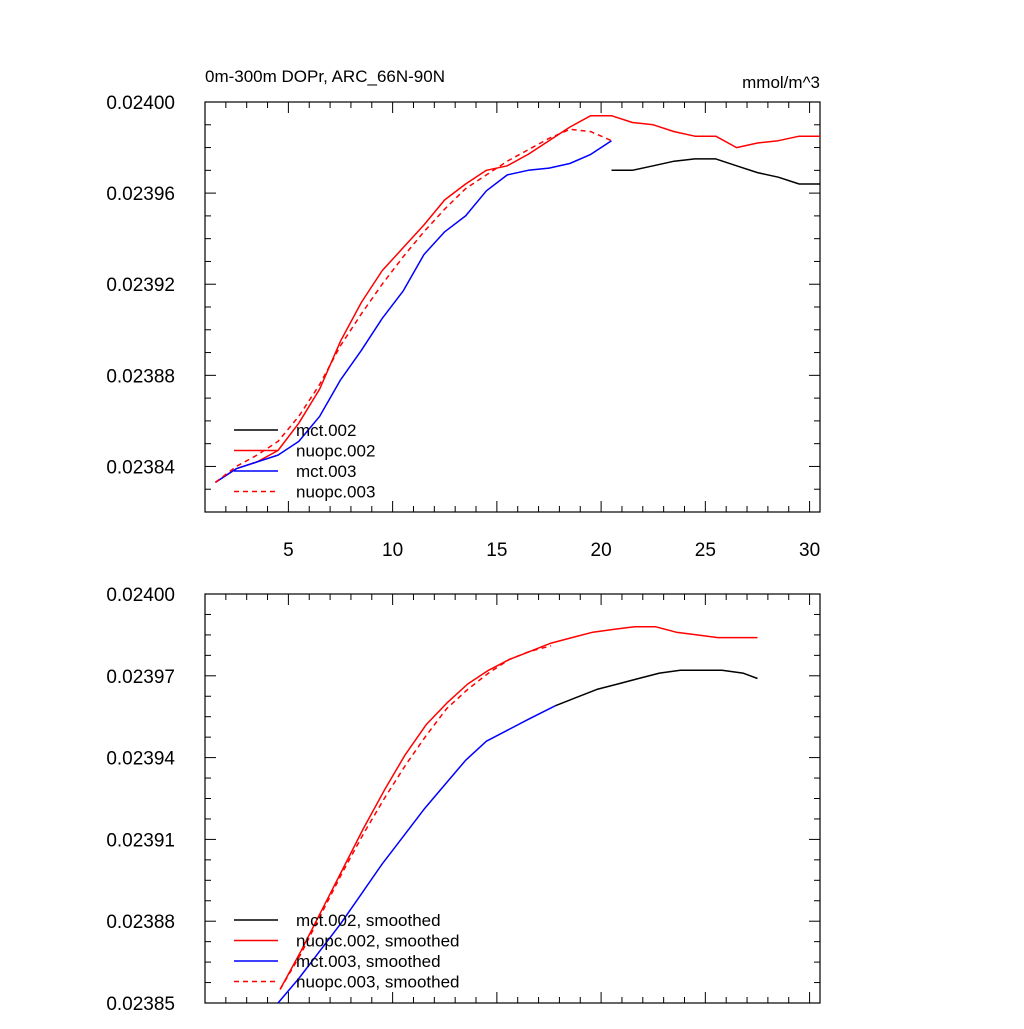 Image resolution: width=1024 pixels, height=1029 pixels. What do you see at coordinates (705, 550) in the screenshot?
I see `chart-1-x-tick-label: 25` at bounding box center [705, 550].